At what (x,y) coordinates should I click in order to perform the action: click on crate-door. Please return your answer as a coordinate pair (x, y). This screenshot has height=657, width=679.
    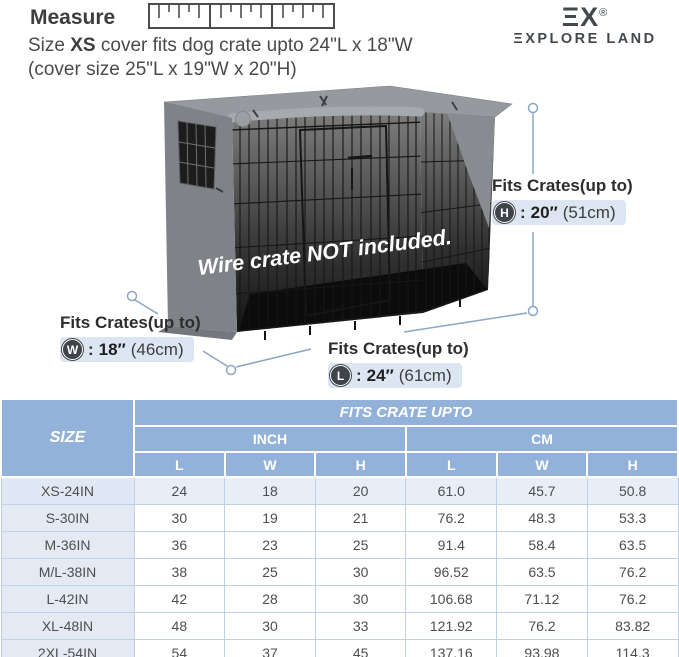
    Looking at the image, I should click on (345, 221).